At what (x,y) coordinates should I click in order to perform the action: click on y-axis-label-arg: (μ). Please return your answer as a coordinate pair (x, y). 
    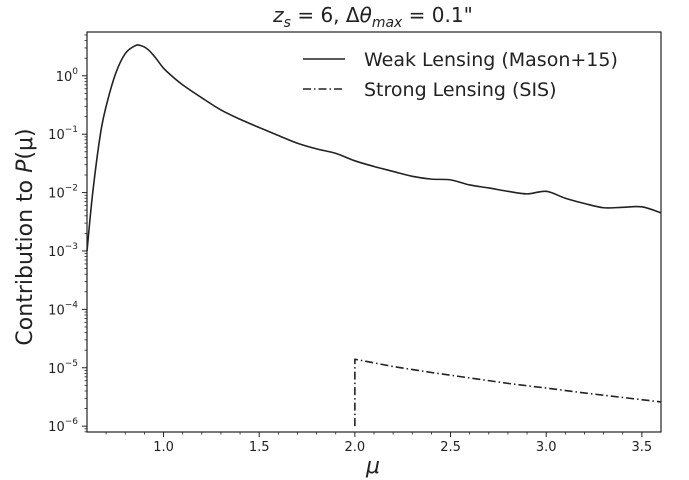
    Looking at the image, I should click on (25, 143).